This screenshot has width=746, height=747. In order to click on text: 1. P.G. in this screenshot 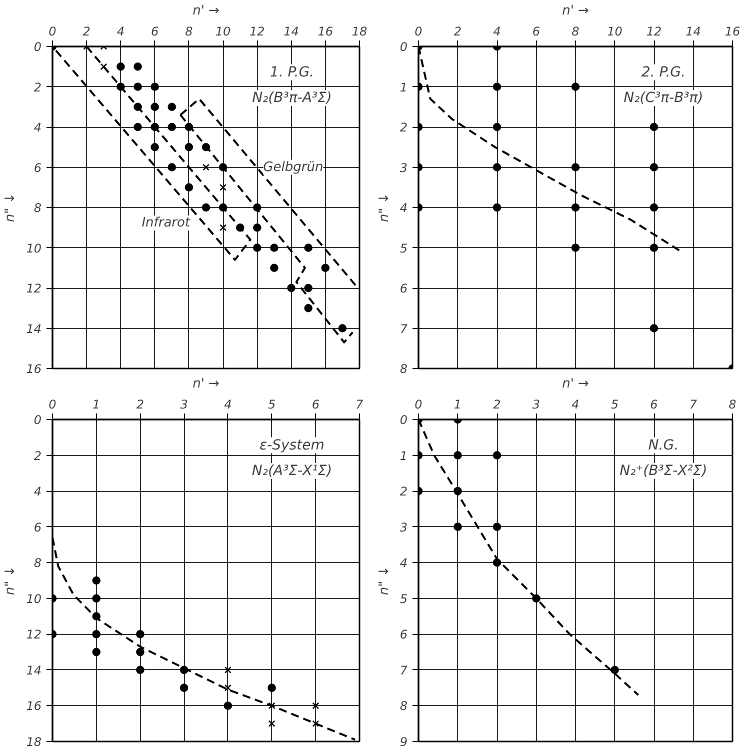, I will do `click(292, 72)`.